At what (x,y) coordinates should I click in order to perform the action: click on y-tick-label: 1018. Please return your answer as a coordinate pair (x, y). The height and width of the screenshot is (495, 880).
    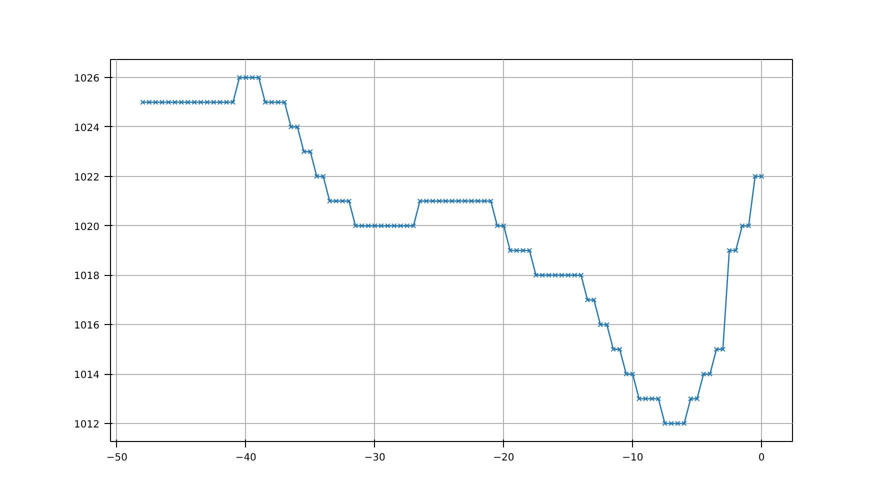
    Looking at the image, I should click on (87, 276).